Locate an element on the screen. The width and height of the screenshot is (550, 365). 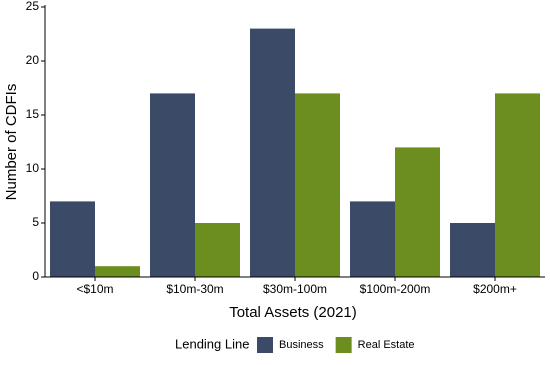
y-tick-label: 5 is located at coordinates (35, 222).